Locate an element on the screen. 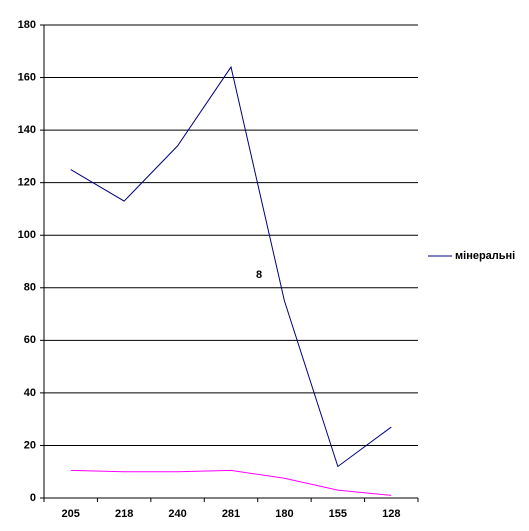 The height and width of the screenshot is (531, 529). x-tick-label: 180 is located at coordinates (284, 514).